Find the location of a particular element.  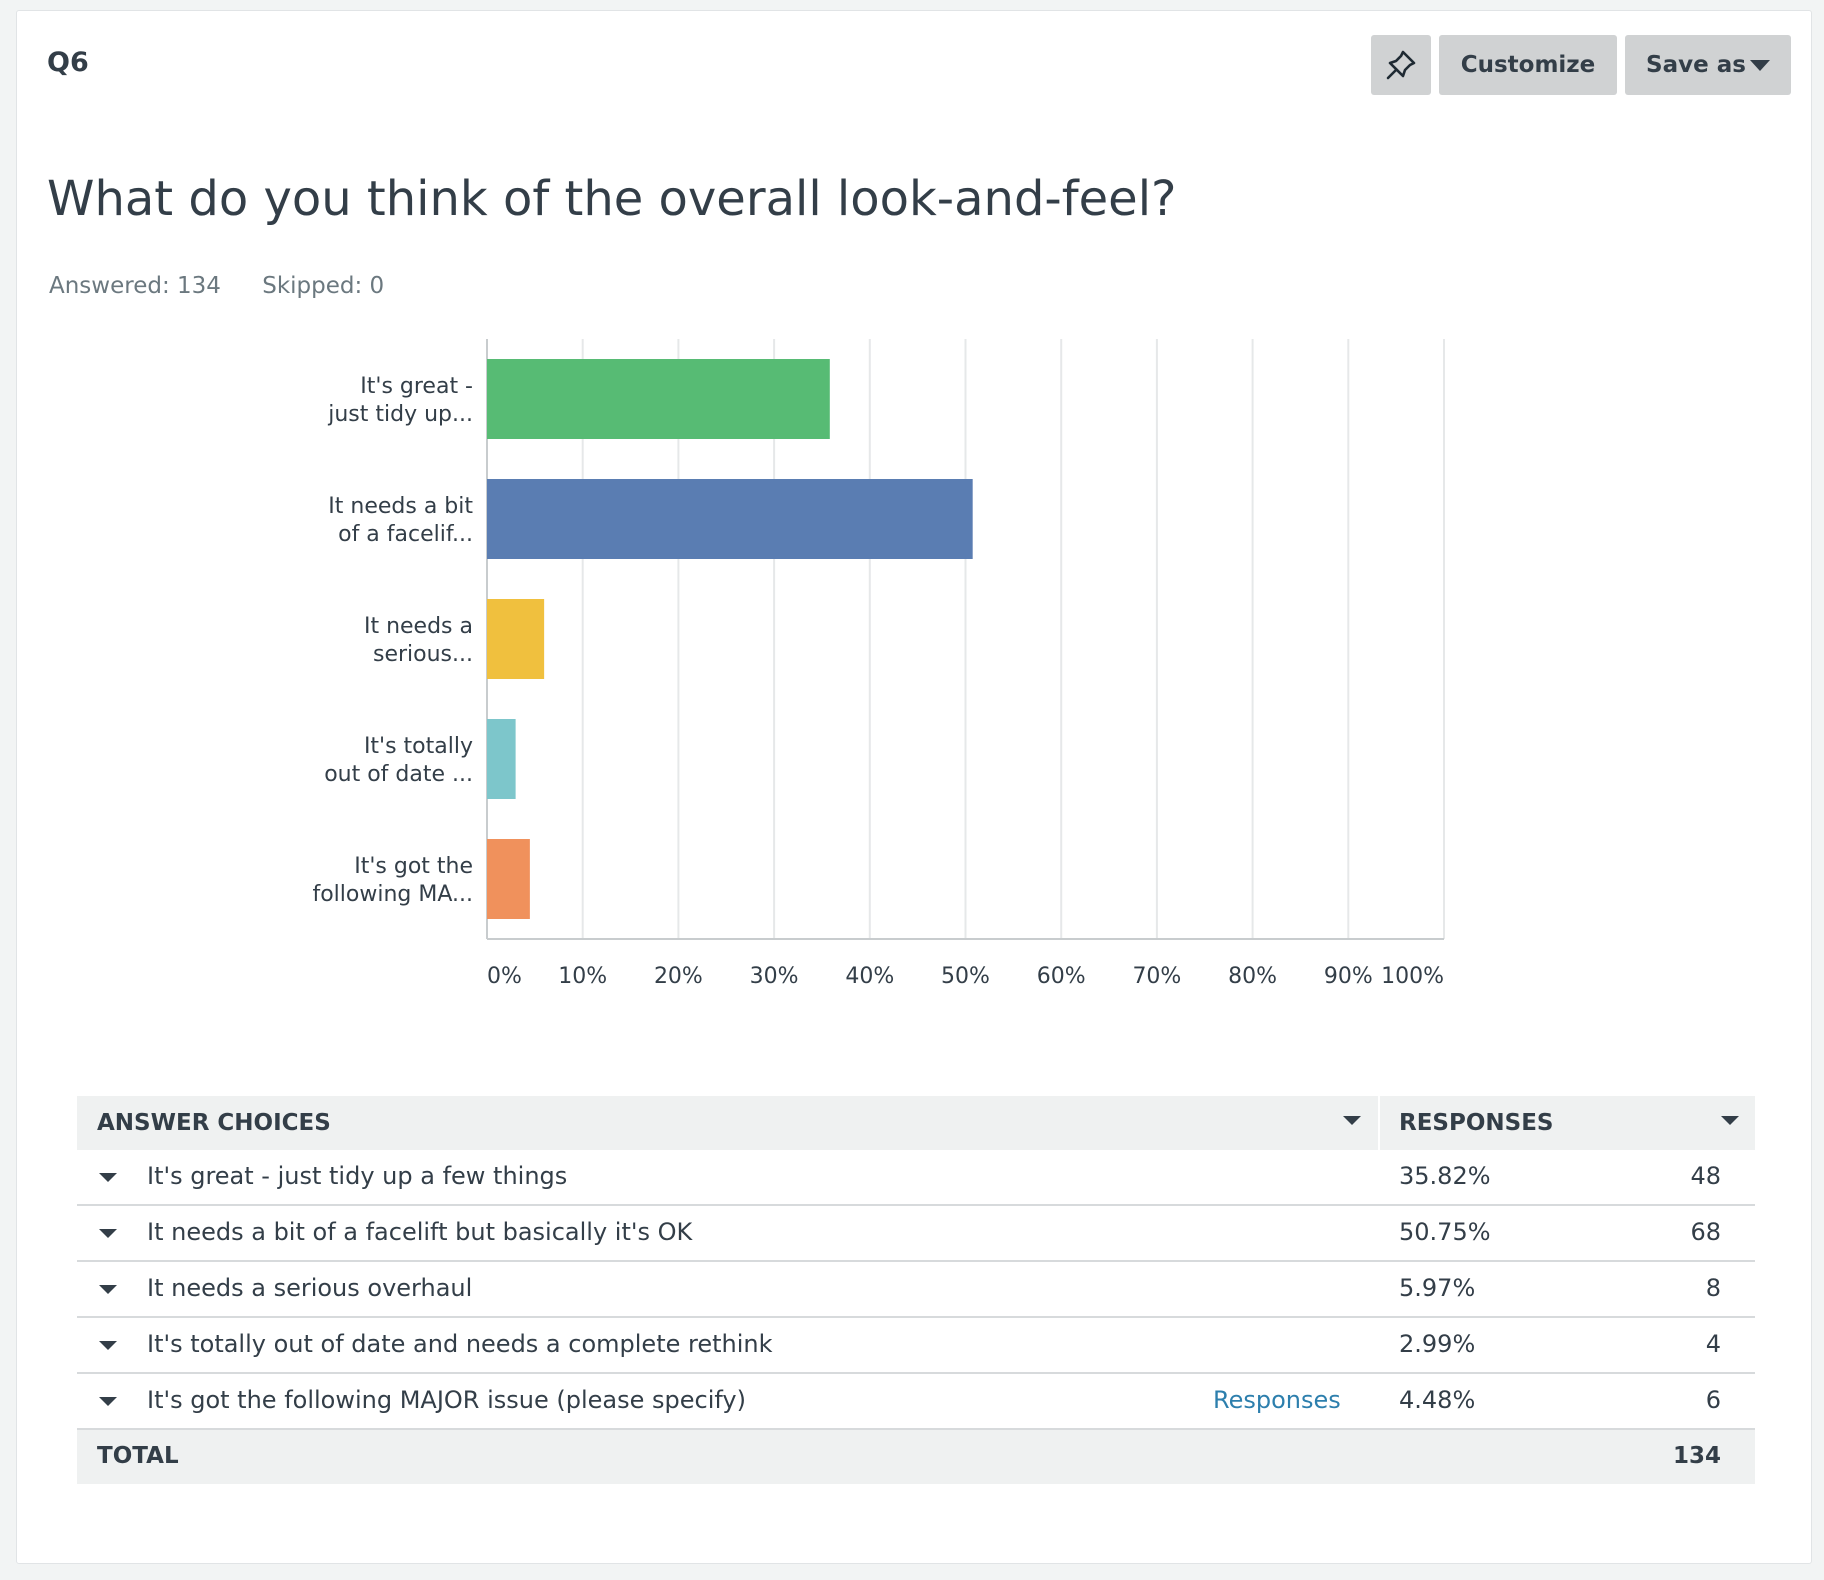

header-answer-choices: ANSWER CHOICES is located at coordinates (214, 1123).